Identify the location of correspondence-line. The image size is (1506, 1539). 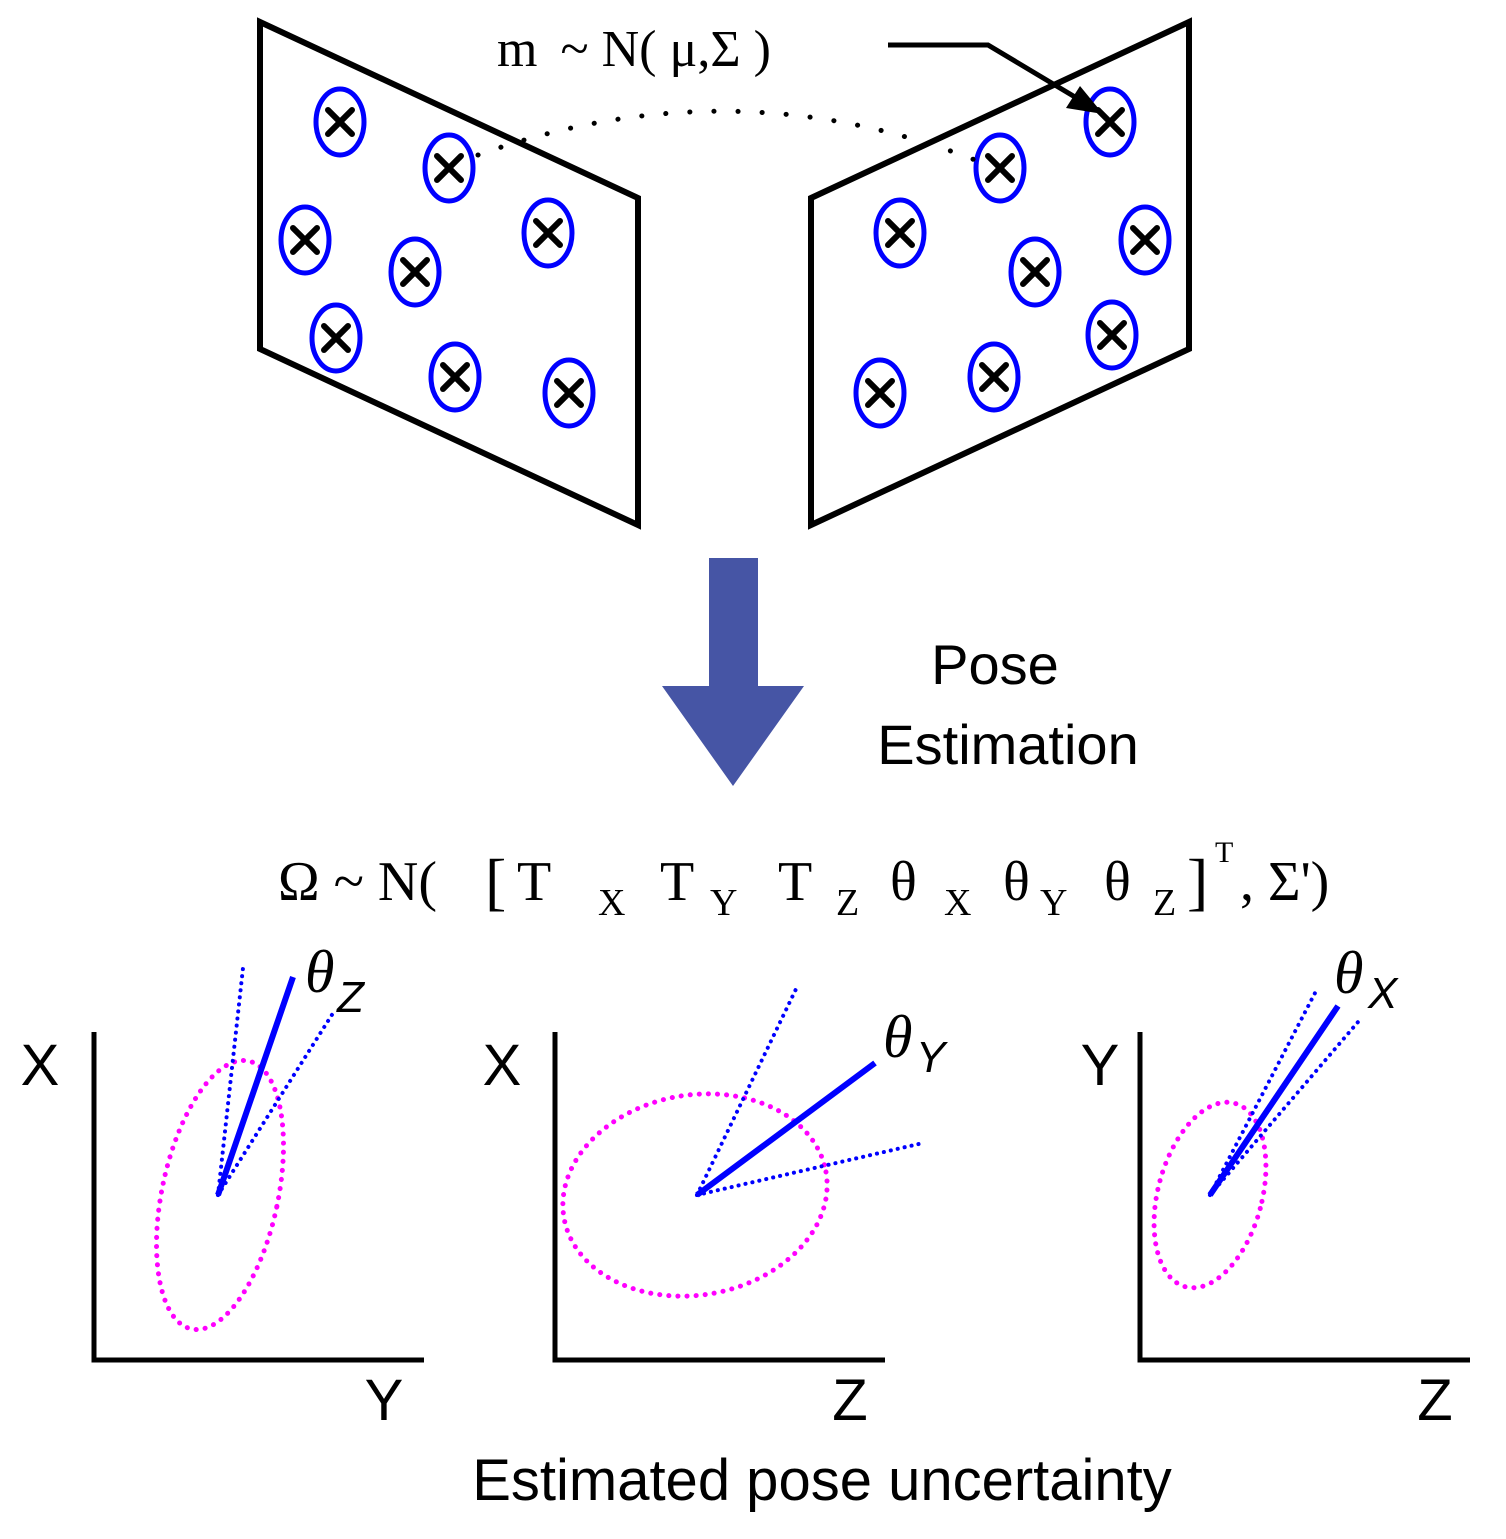
(726, 135).